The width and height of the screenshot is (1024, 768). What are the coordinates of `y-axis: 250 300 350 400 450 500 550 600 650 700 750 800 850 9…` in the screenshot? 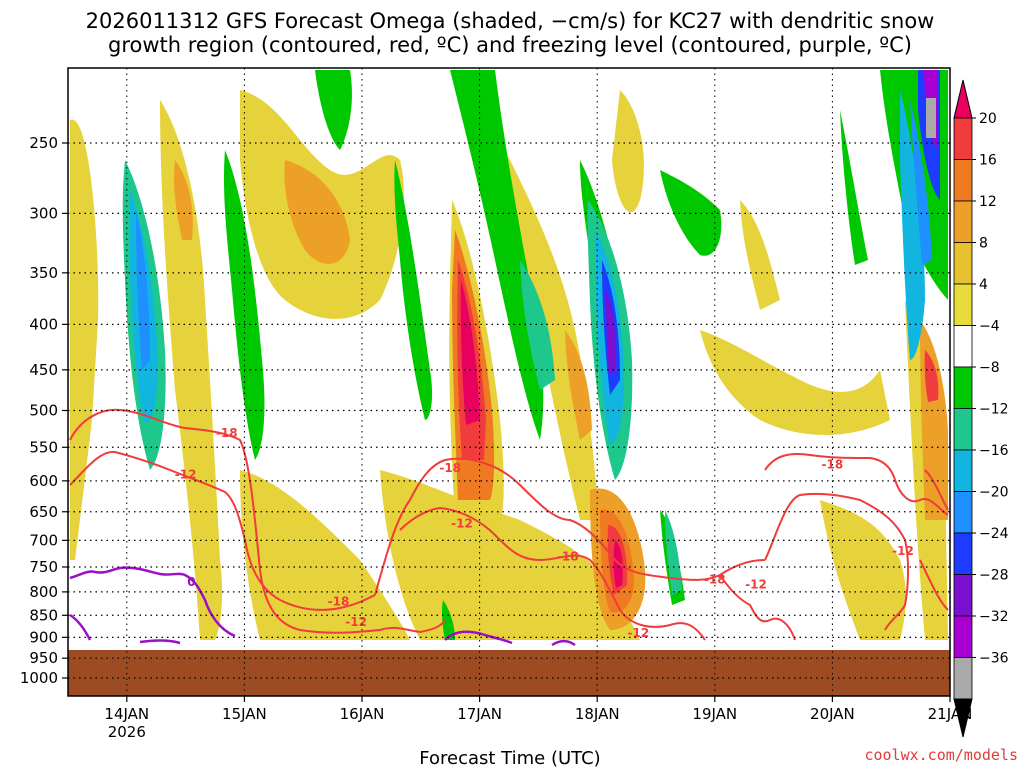 It's located at (44, 410).